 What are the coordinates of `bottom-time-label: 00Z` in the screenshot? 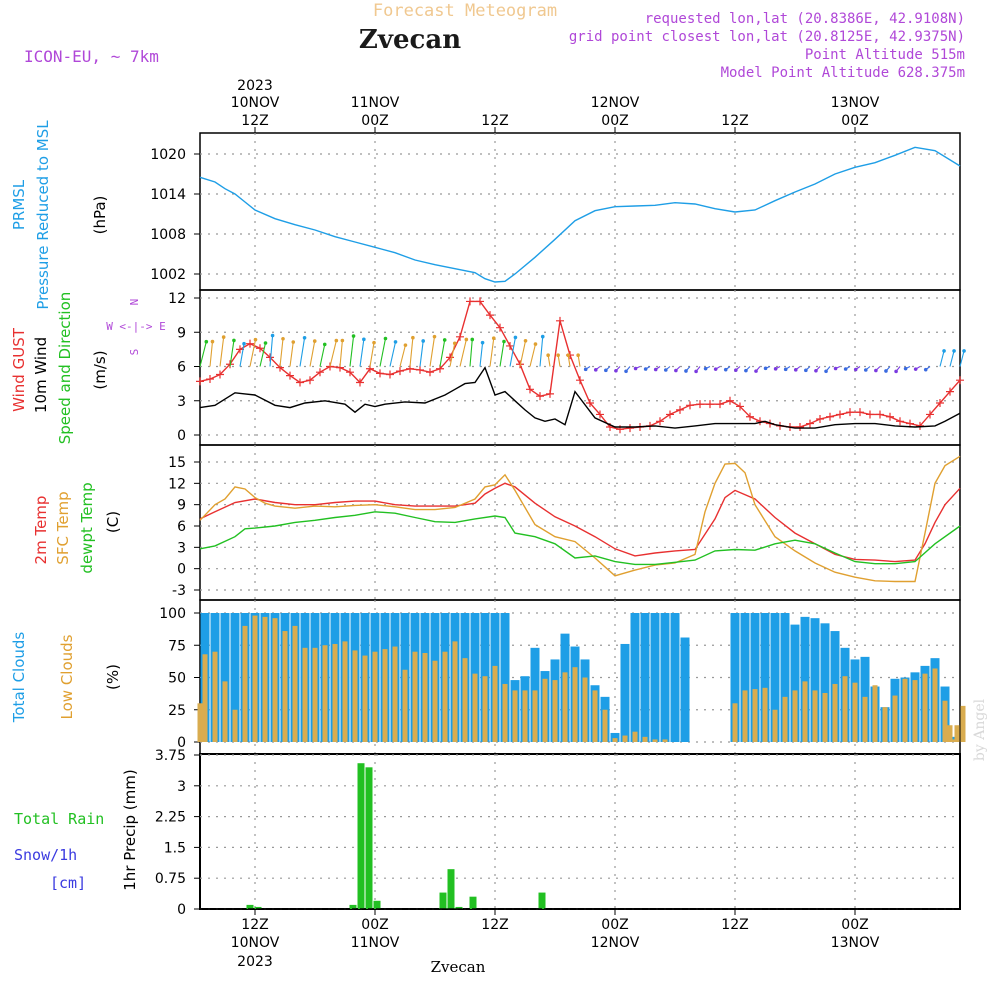 It's located at (854, 925).